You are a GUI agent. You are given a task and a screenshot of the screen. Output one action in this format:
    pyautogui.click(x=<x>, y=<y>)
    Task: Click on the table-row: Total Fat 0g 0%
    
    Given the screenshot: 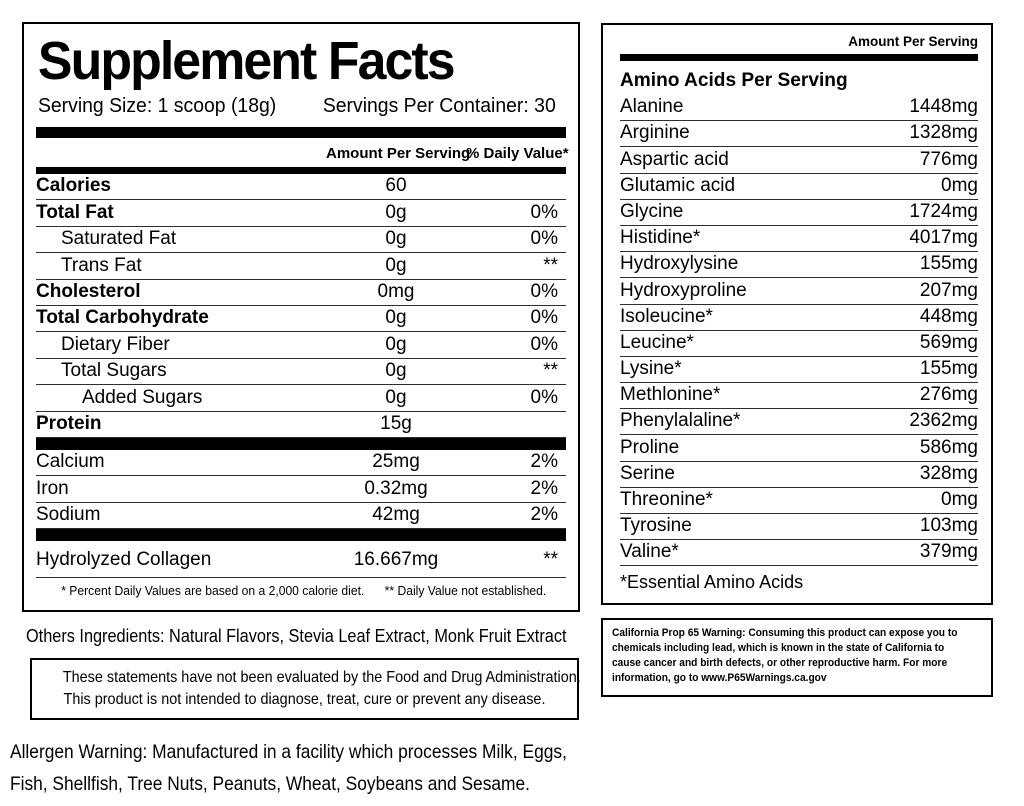 What is the action you would take?
    pyautogui.click(x=301, y=213)
    